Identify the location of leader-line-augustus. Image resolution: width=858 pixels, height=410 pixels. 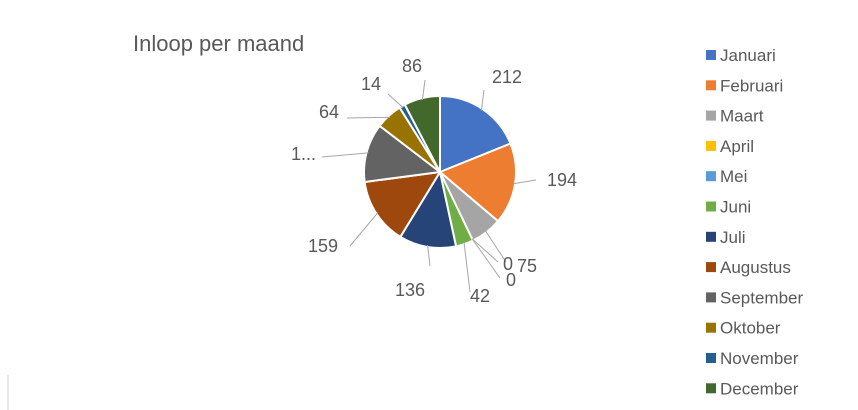
(364, 229).